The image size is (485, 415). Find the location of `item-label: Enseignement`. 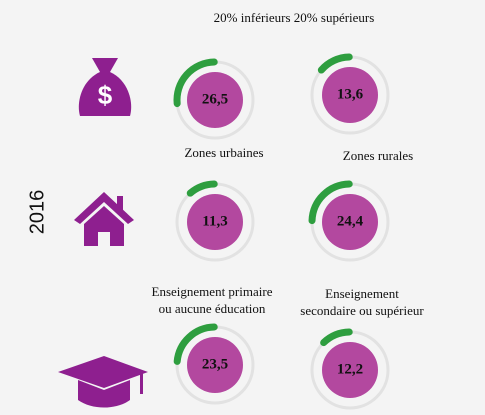

item-label: Enseignement is located at coordinates (362, 293).